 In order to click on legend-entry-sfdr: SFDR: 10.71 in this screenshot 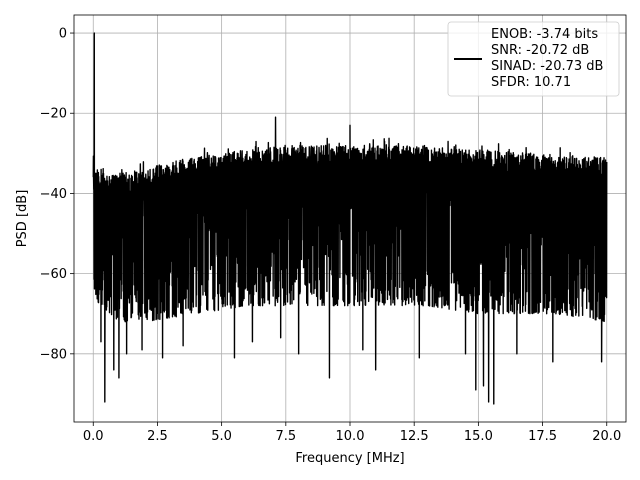, I will do `click(531, 82)`.